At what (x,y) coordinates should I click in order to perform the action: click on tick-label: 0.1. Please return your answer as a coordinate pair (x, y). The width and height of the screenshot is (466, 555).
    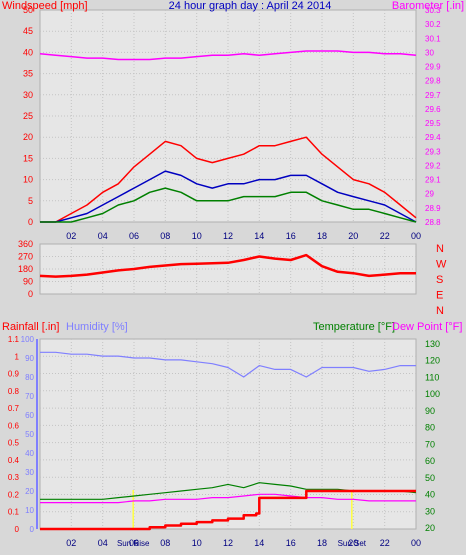
    Looking at the image, I should click on (14, 512).